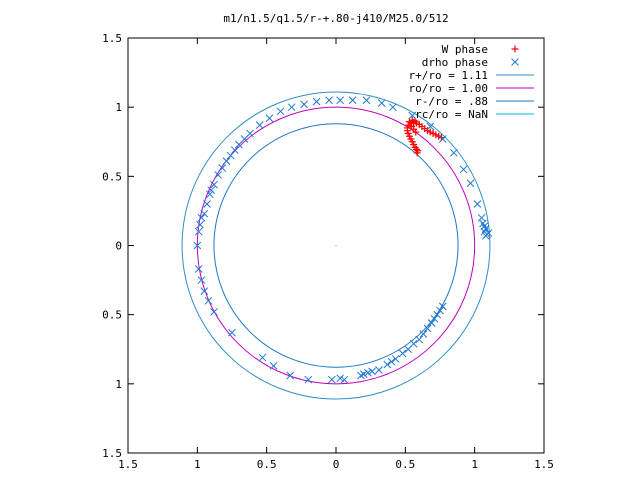 The width and height of the screenshot is (640, 480). Describe the element at coordinates (455, 62) in the screenshot. I see `legend-label: drho phase` at that location.